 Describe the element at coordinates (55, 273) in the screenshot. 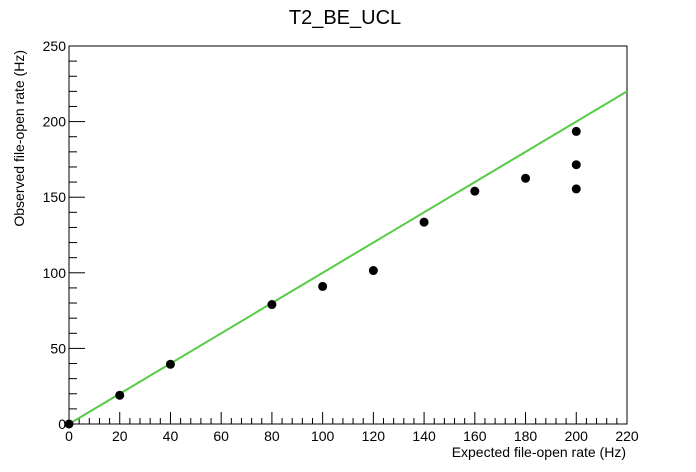

I see `y-tick-label: 100` at that location.